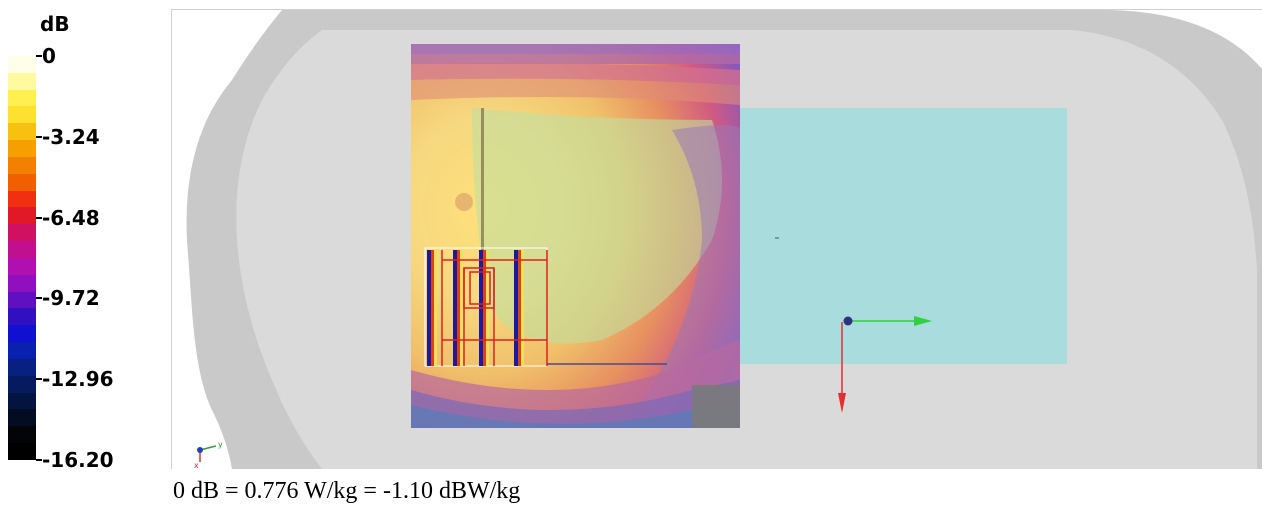 The image size is (1262, 514). Describe the element at coordinates (78, 460) in the screenshot. I see `legend-tick-label: -16.20` at that location.